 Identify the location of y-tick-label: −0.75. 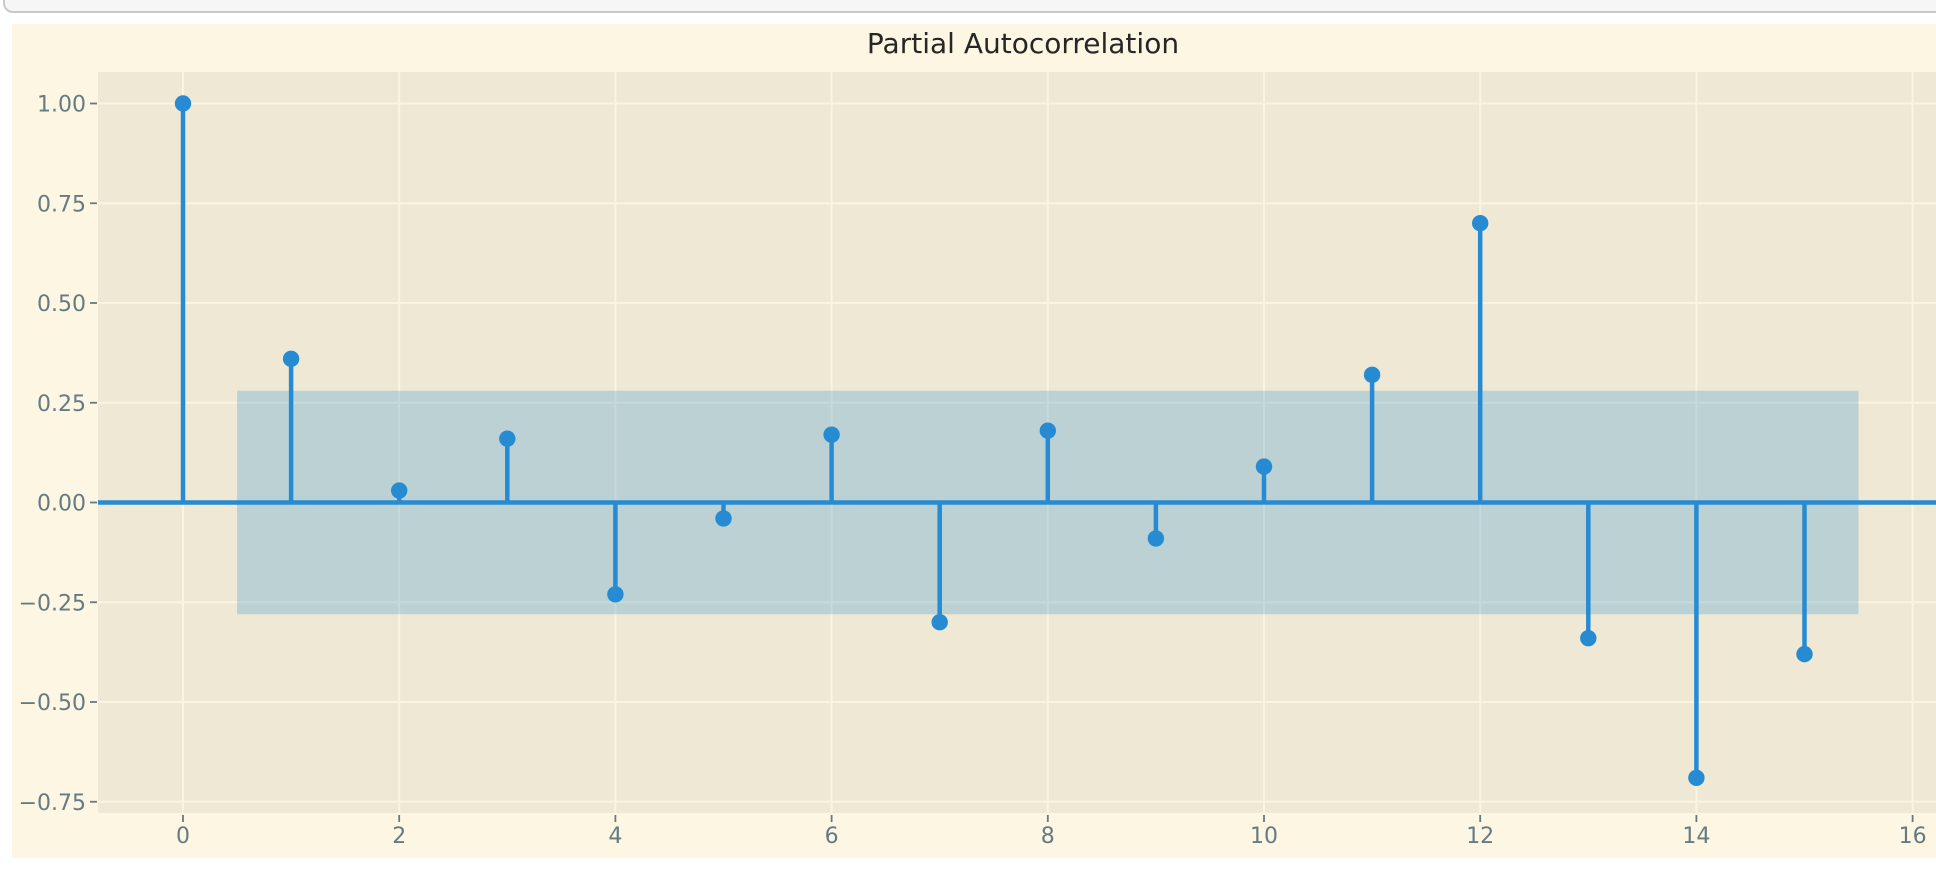
(52, 803).